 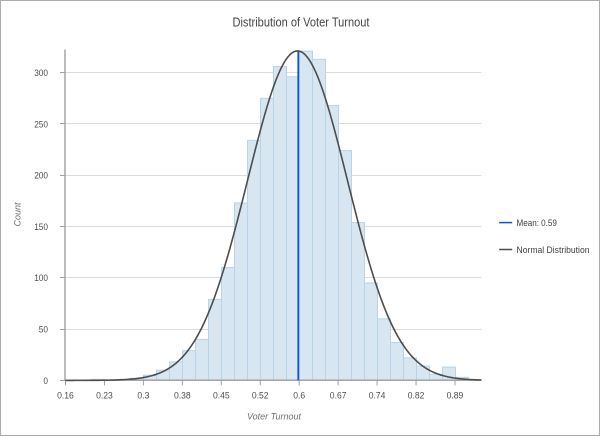 What do you see at coordinates (43, 330) in the screenshot?
I see `svg-text: 50` at bounding box center [43, 330].